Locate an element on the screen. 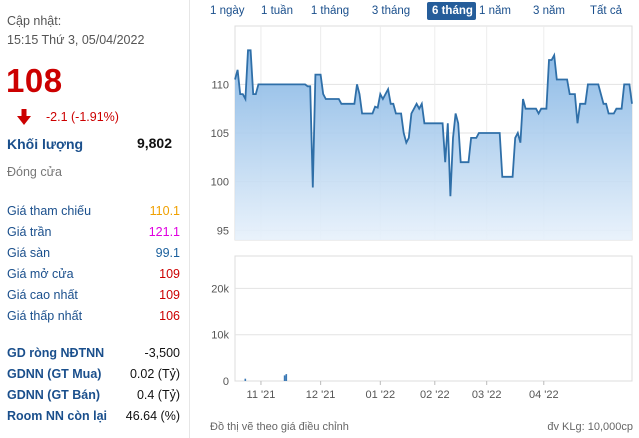  tab-range: Tất cả is located at coordinates (606, 11).